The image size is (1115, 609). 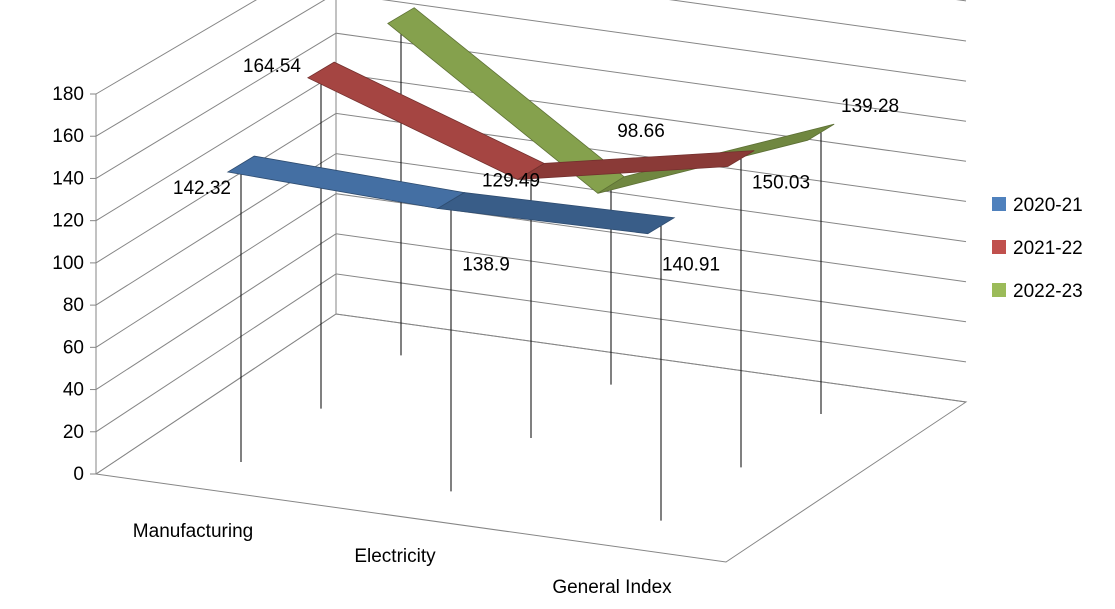 What do you see at coordinates (691, 265) in the screenshot?
I see `data-label-2020-21-general-index: 140.91` at bounding box center [691, 265].